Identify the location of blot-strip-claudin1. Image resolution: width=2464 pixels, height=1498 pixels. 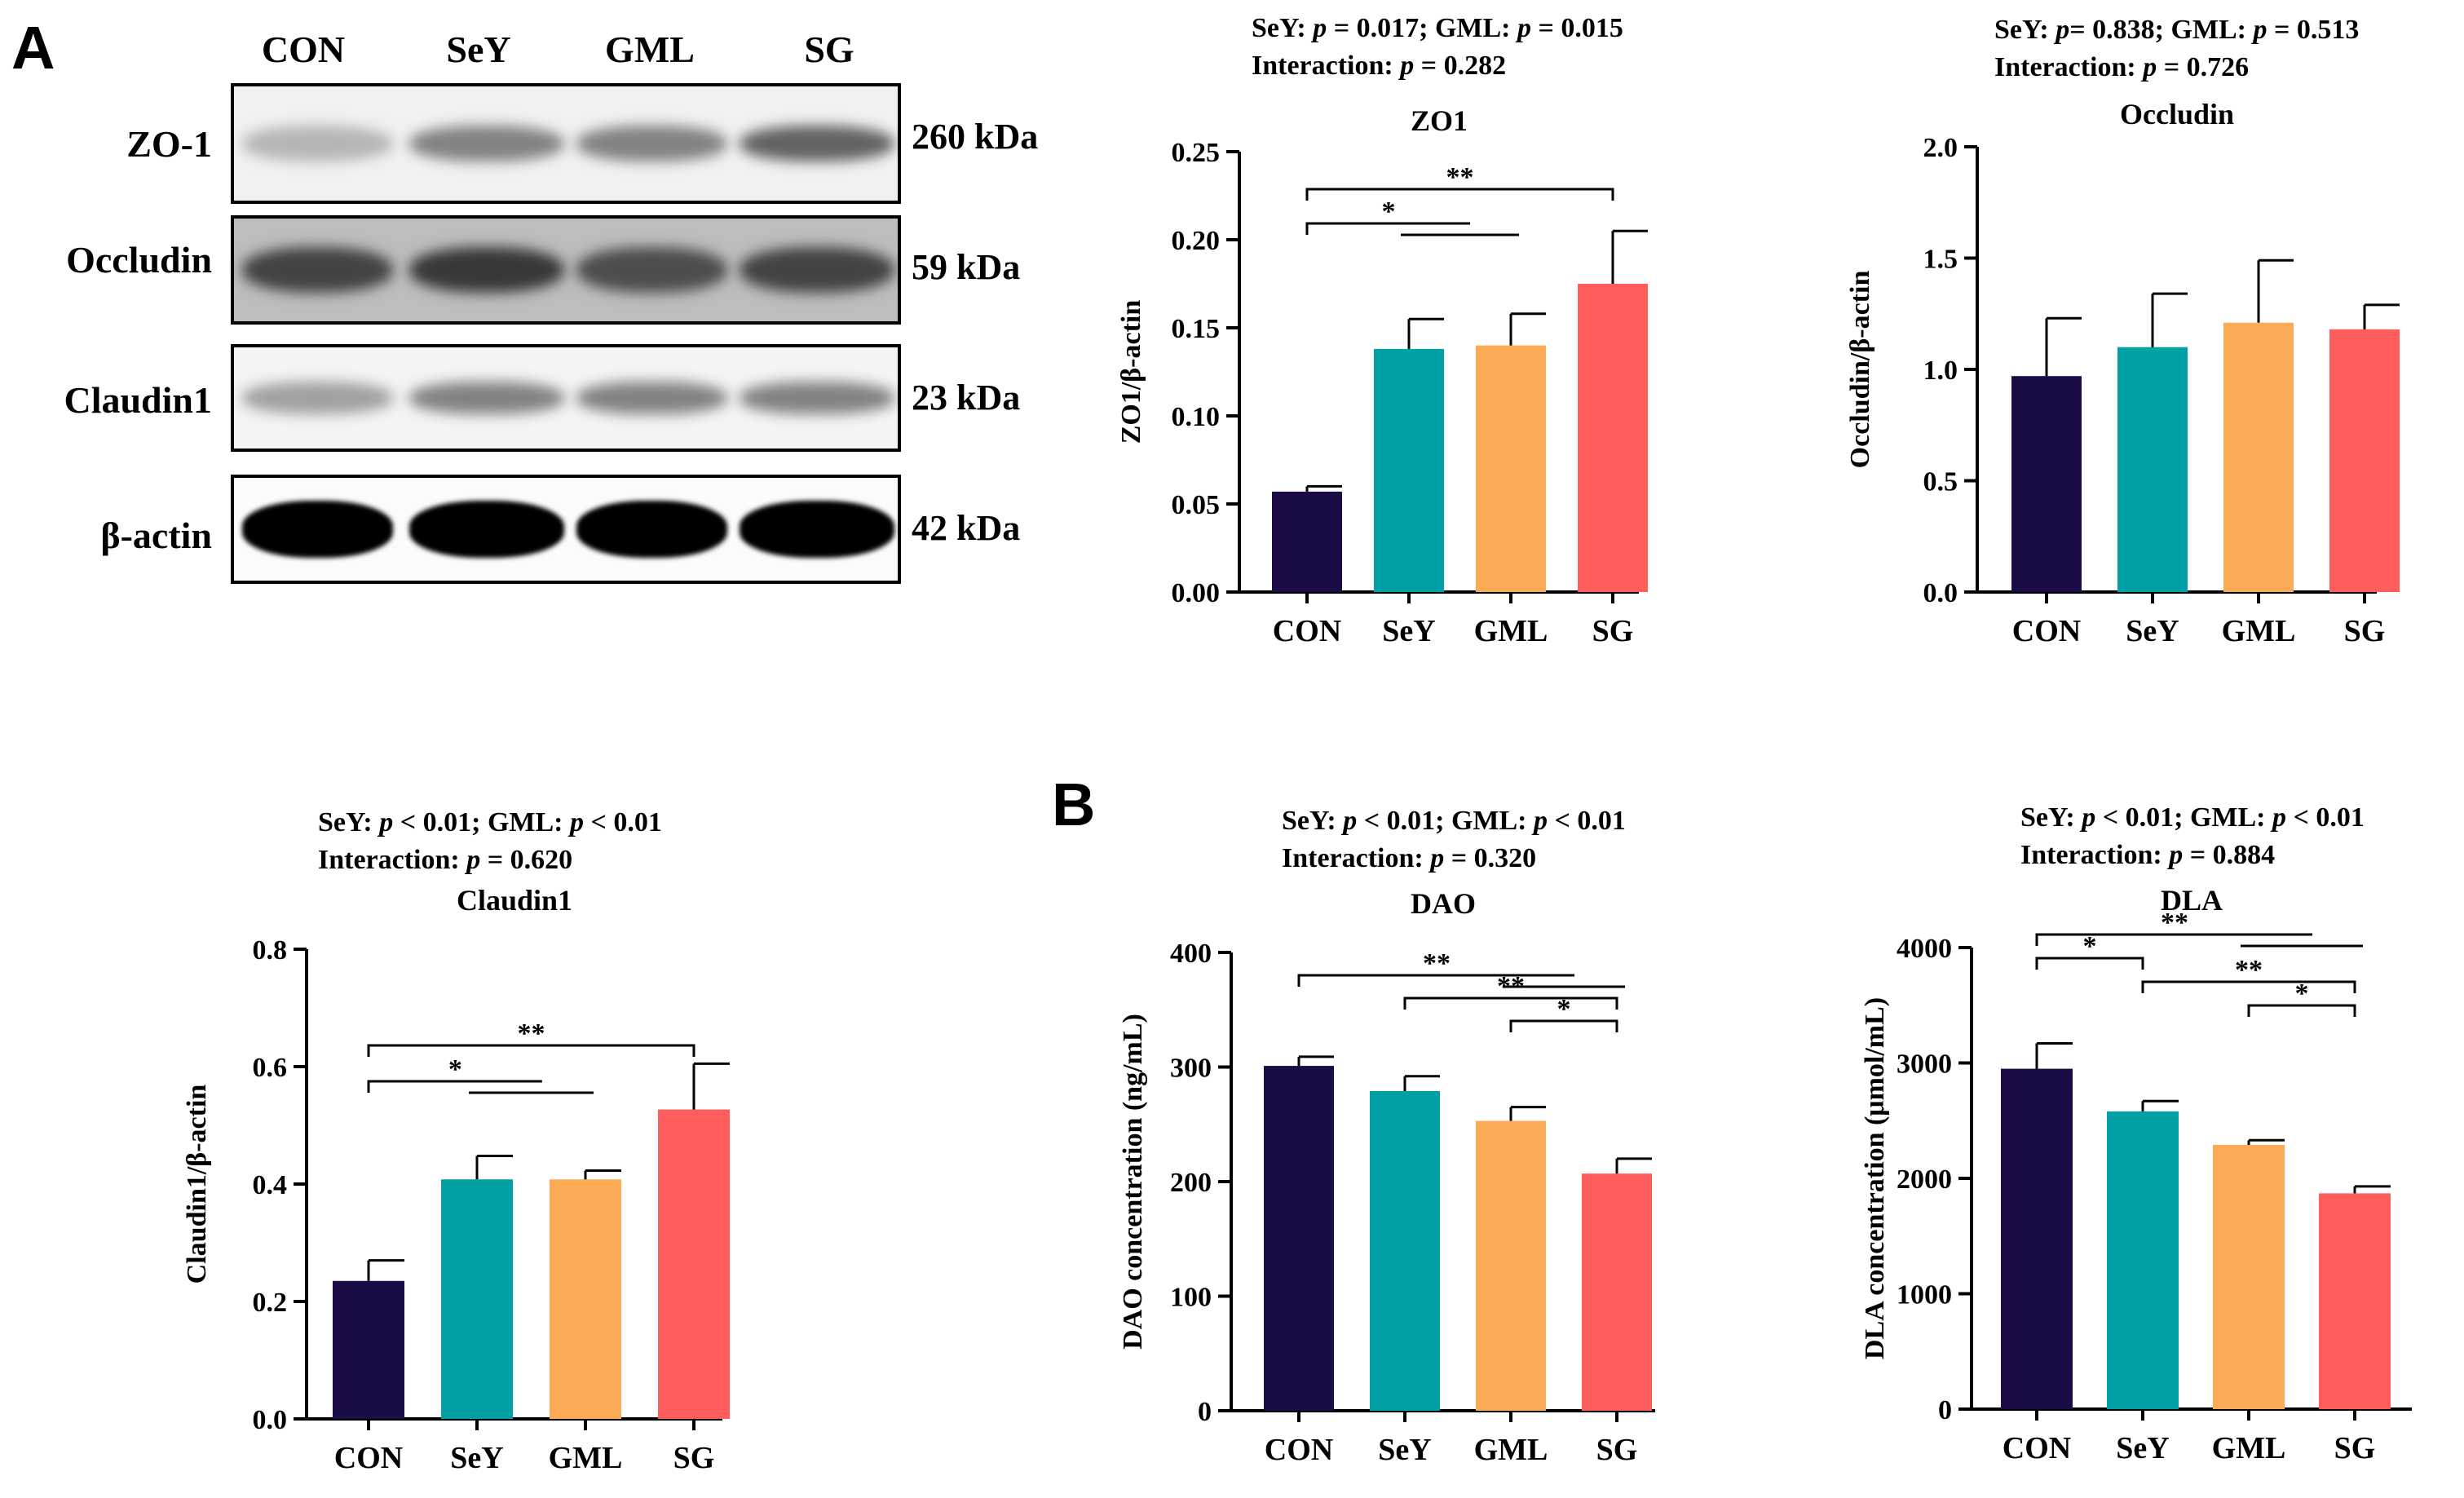
(566, 398).